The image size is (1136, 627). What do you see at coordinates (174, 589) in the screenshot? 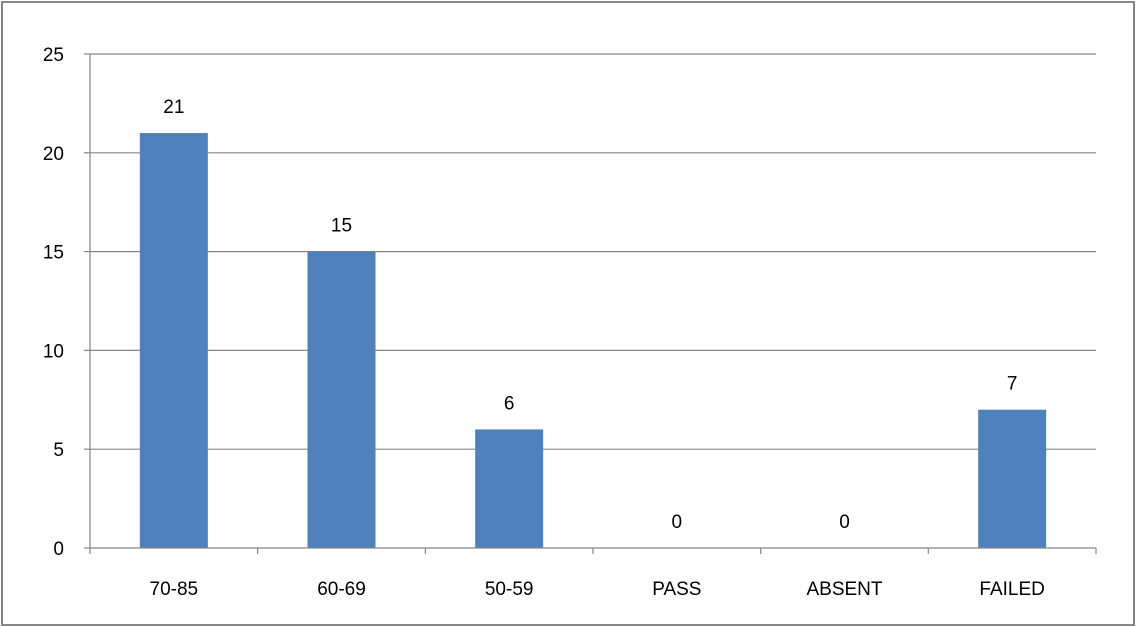
I see `x-tick-label: 70-85` at bounding box center [174, 589].